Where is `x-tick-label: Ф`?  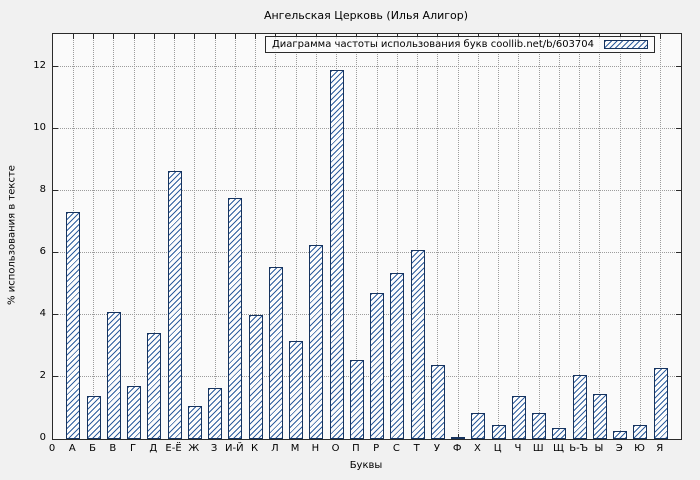 x-tick-label: Ф is located at coordinates (457, 448).